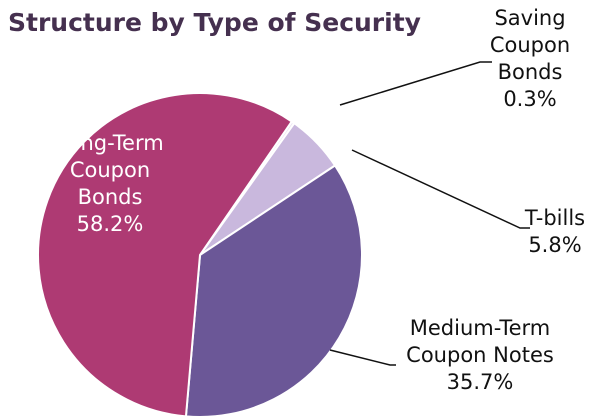 The width and height of the screenshot is (616, 420). What do you see at coordinates (555, 232) in the screenshot?
I see `slice-label: T-bills 5.8%` at bounding box center [555, 232].